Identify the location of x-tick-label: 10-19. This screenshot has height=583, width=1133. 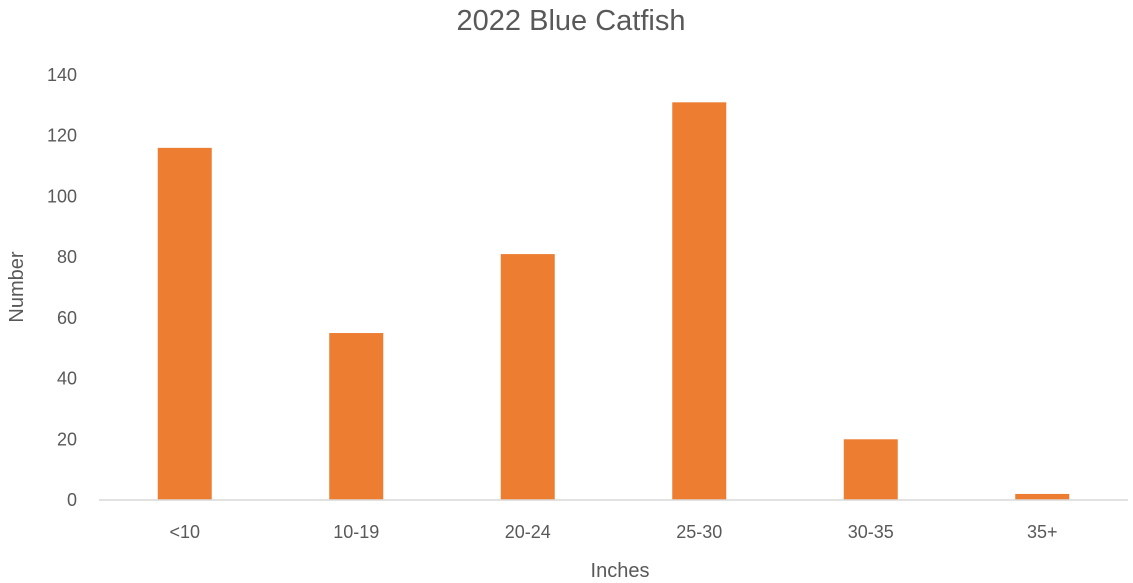
(356, 532).